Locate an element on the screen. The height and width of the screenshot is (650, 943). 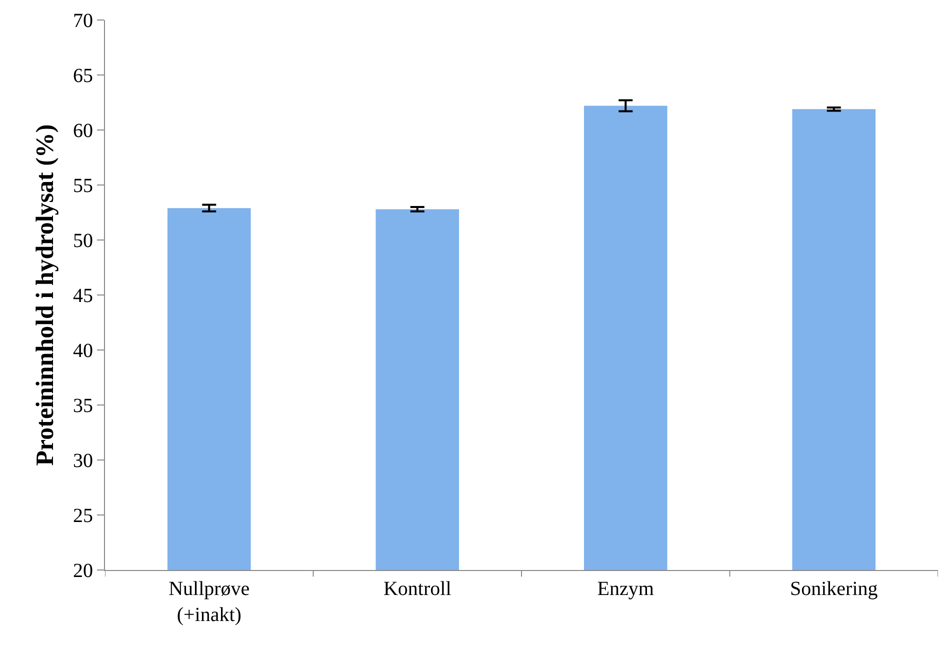
y-tick-label: 45 is located at coordinates (83, 296).